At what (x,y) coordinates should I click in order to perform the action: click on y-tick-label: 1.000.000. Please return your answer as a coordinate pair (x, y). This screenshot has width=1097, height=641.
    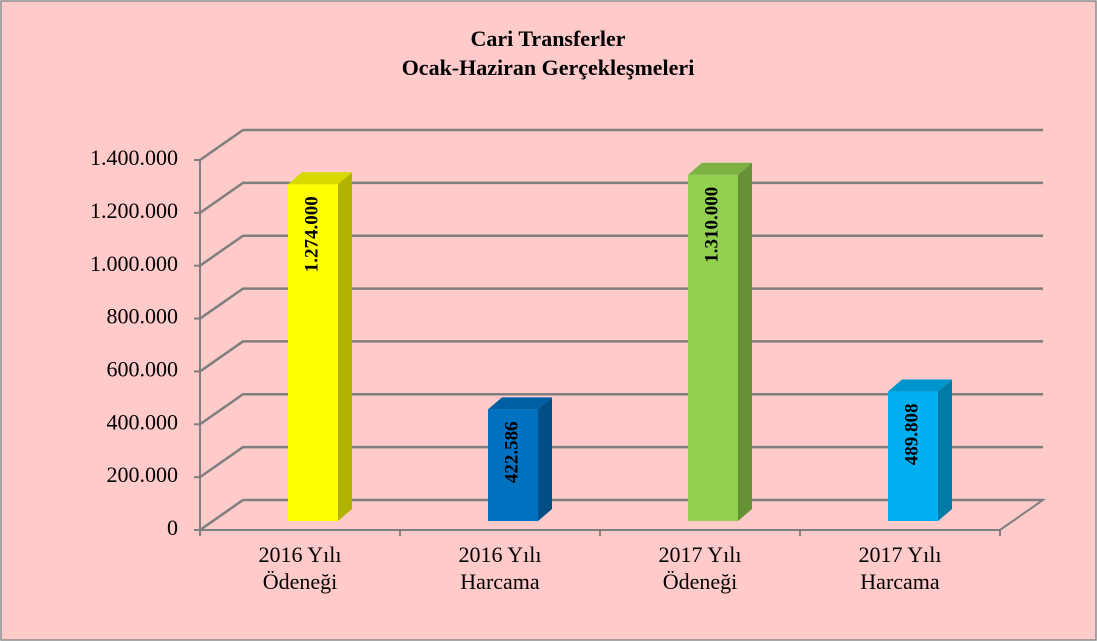
    Looking at the image, I should click on (134, 263).